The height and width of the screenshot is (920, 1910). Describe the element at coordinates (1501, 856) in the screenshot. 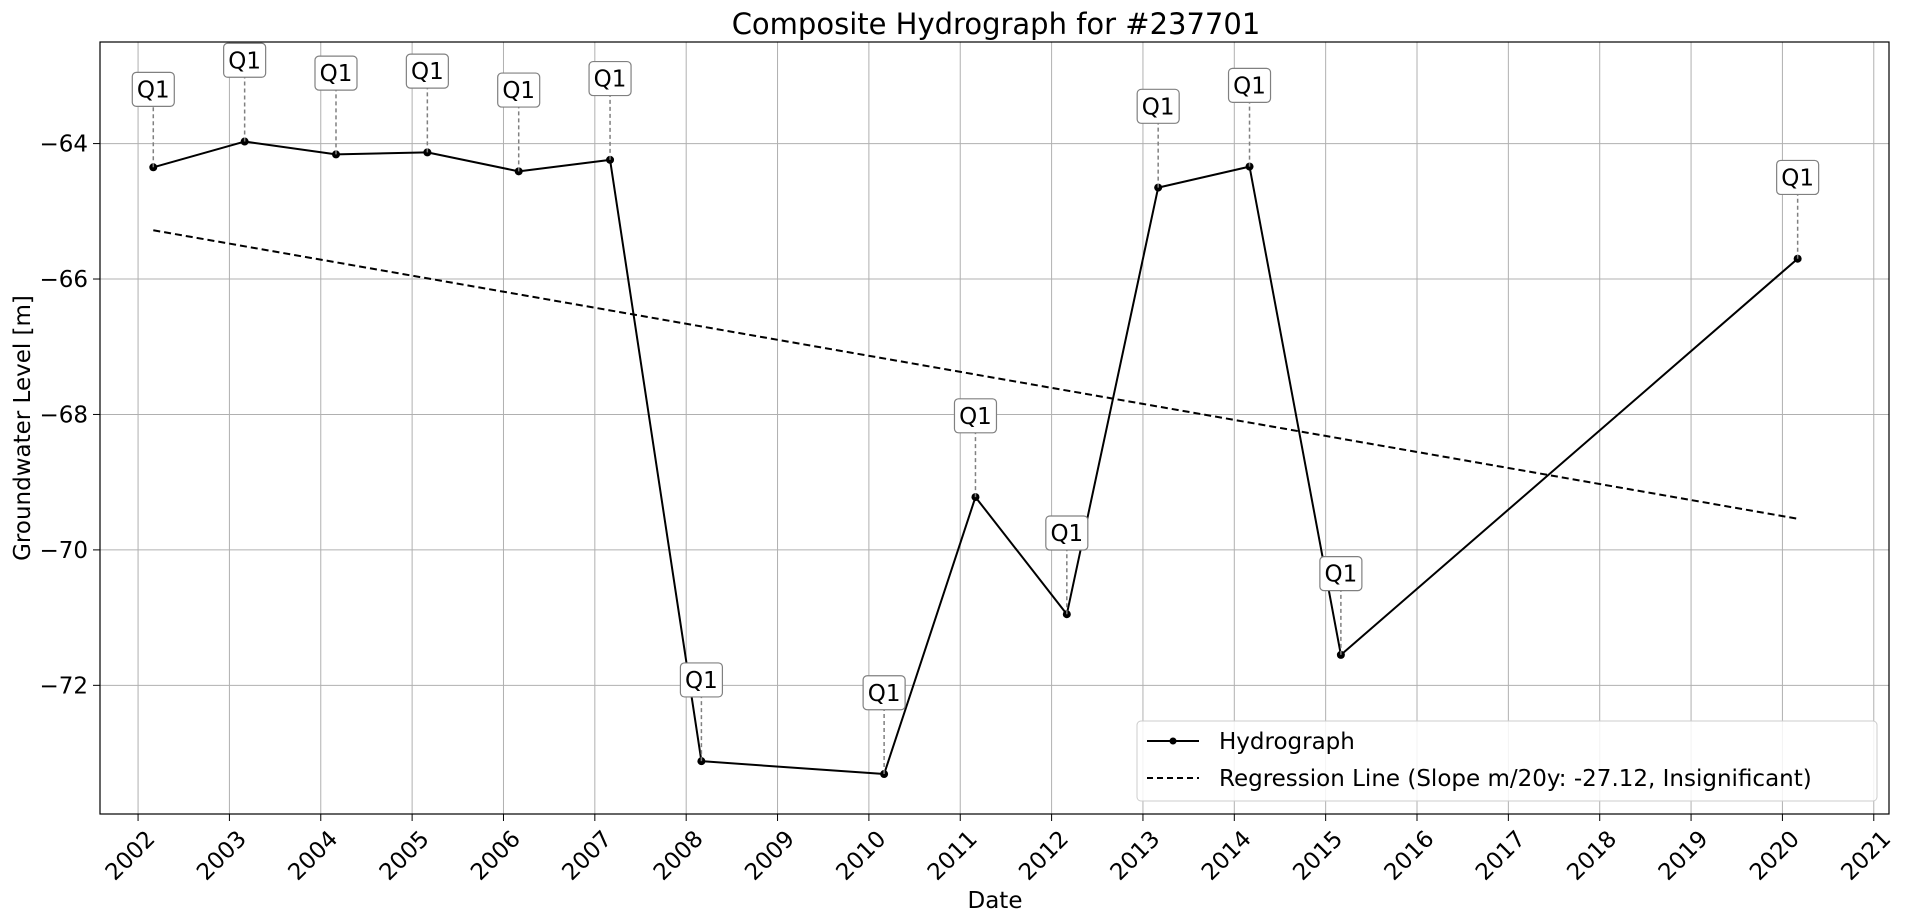

I see `x-tick-label: 2017` at that location.